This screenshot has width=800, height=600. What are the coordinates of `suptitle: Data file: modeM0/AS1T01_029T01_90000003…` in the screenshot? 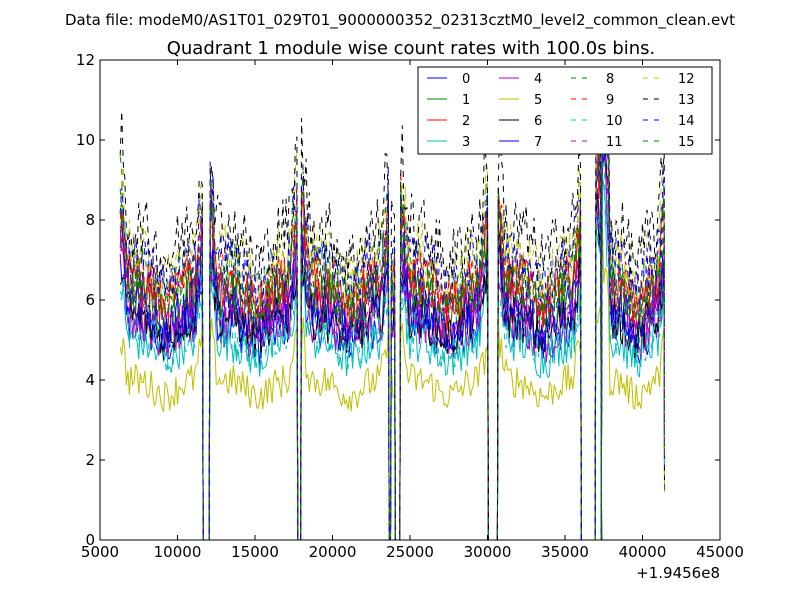 It's located at (400, 20).